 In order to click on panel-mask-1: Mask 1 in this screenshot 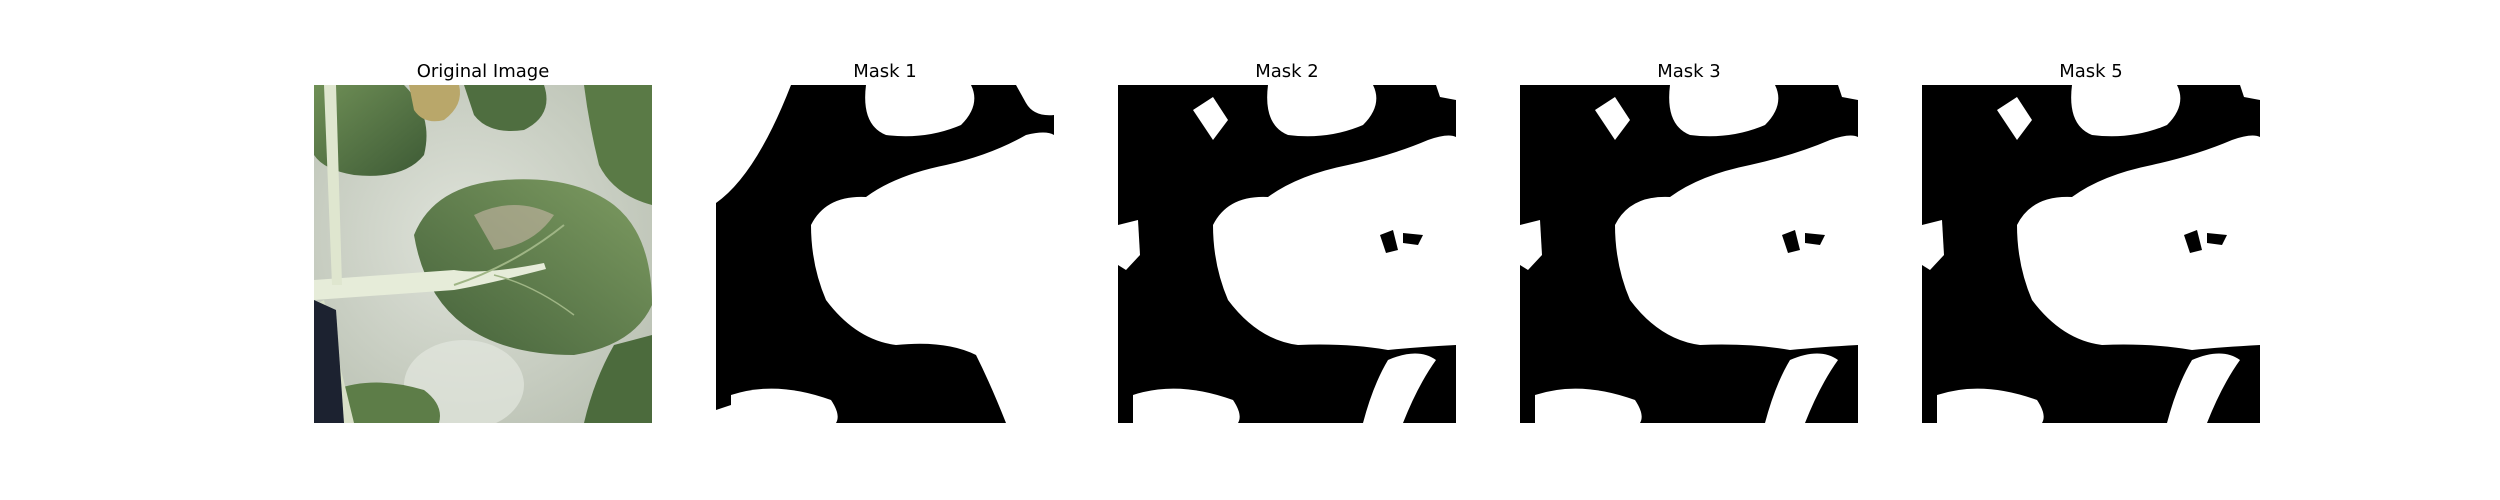, I will do `click(885, 241)`.